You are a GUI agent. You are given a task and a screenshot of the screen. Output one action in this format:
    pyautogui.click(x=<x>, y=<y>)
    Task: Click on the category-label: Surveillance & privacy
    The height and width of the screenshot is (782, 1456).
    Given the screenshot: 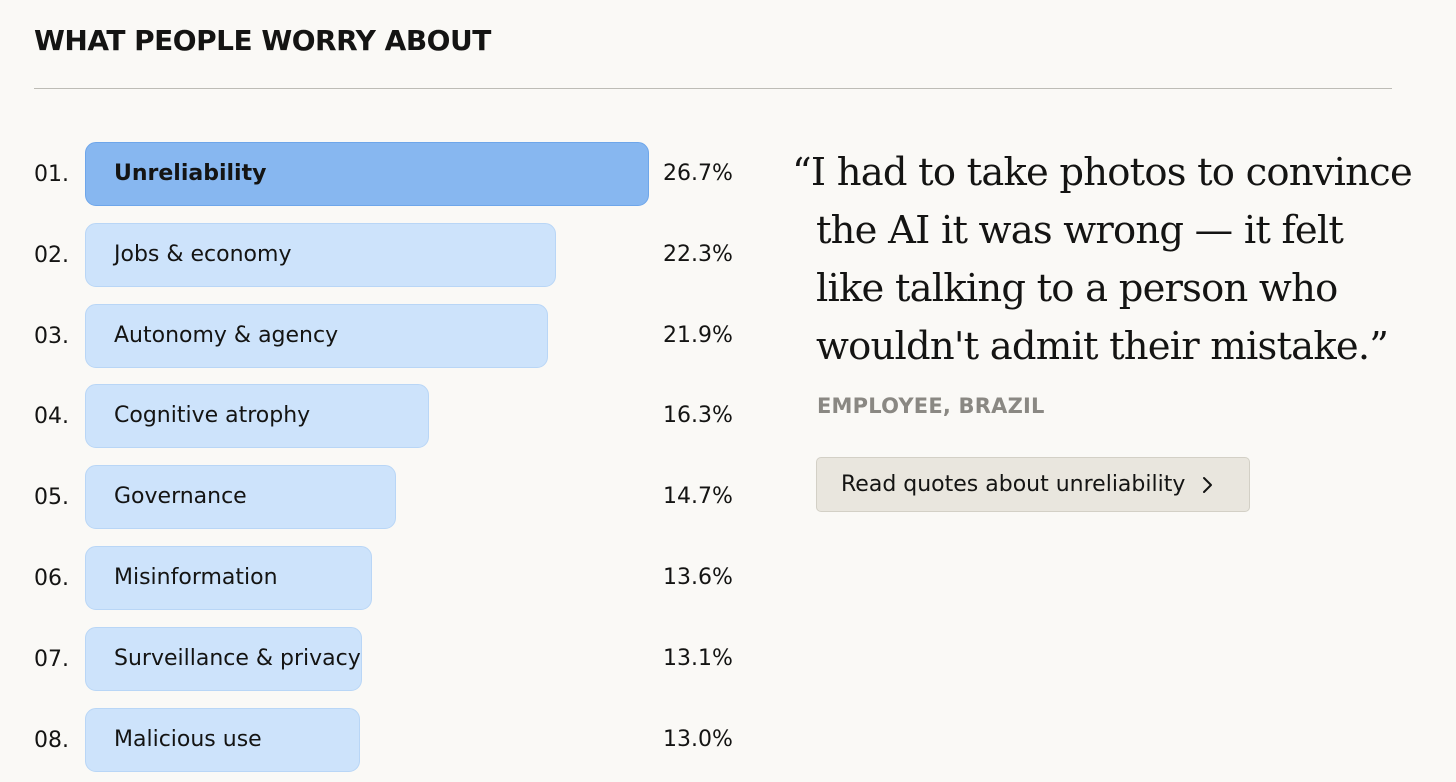 What is the action you would take?
    pyautogui.click(x=237, y=658)
    